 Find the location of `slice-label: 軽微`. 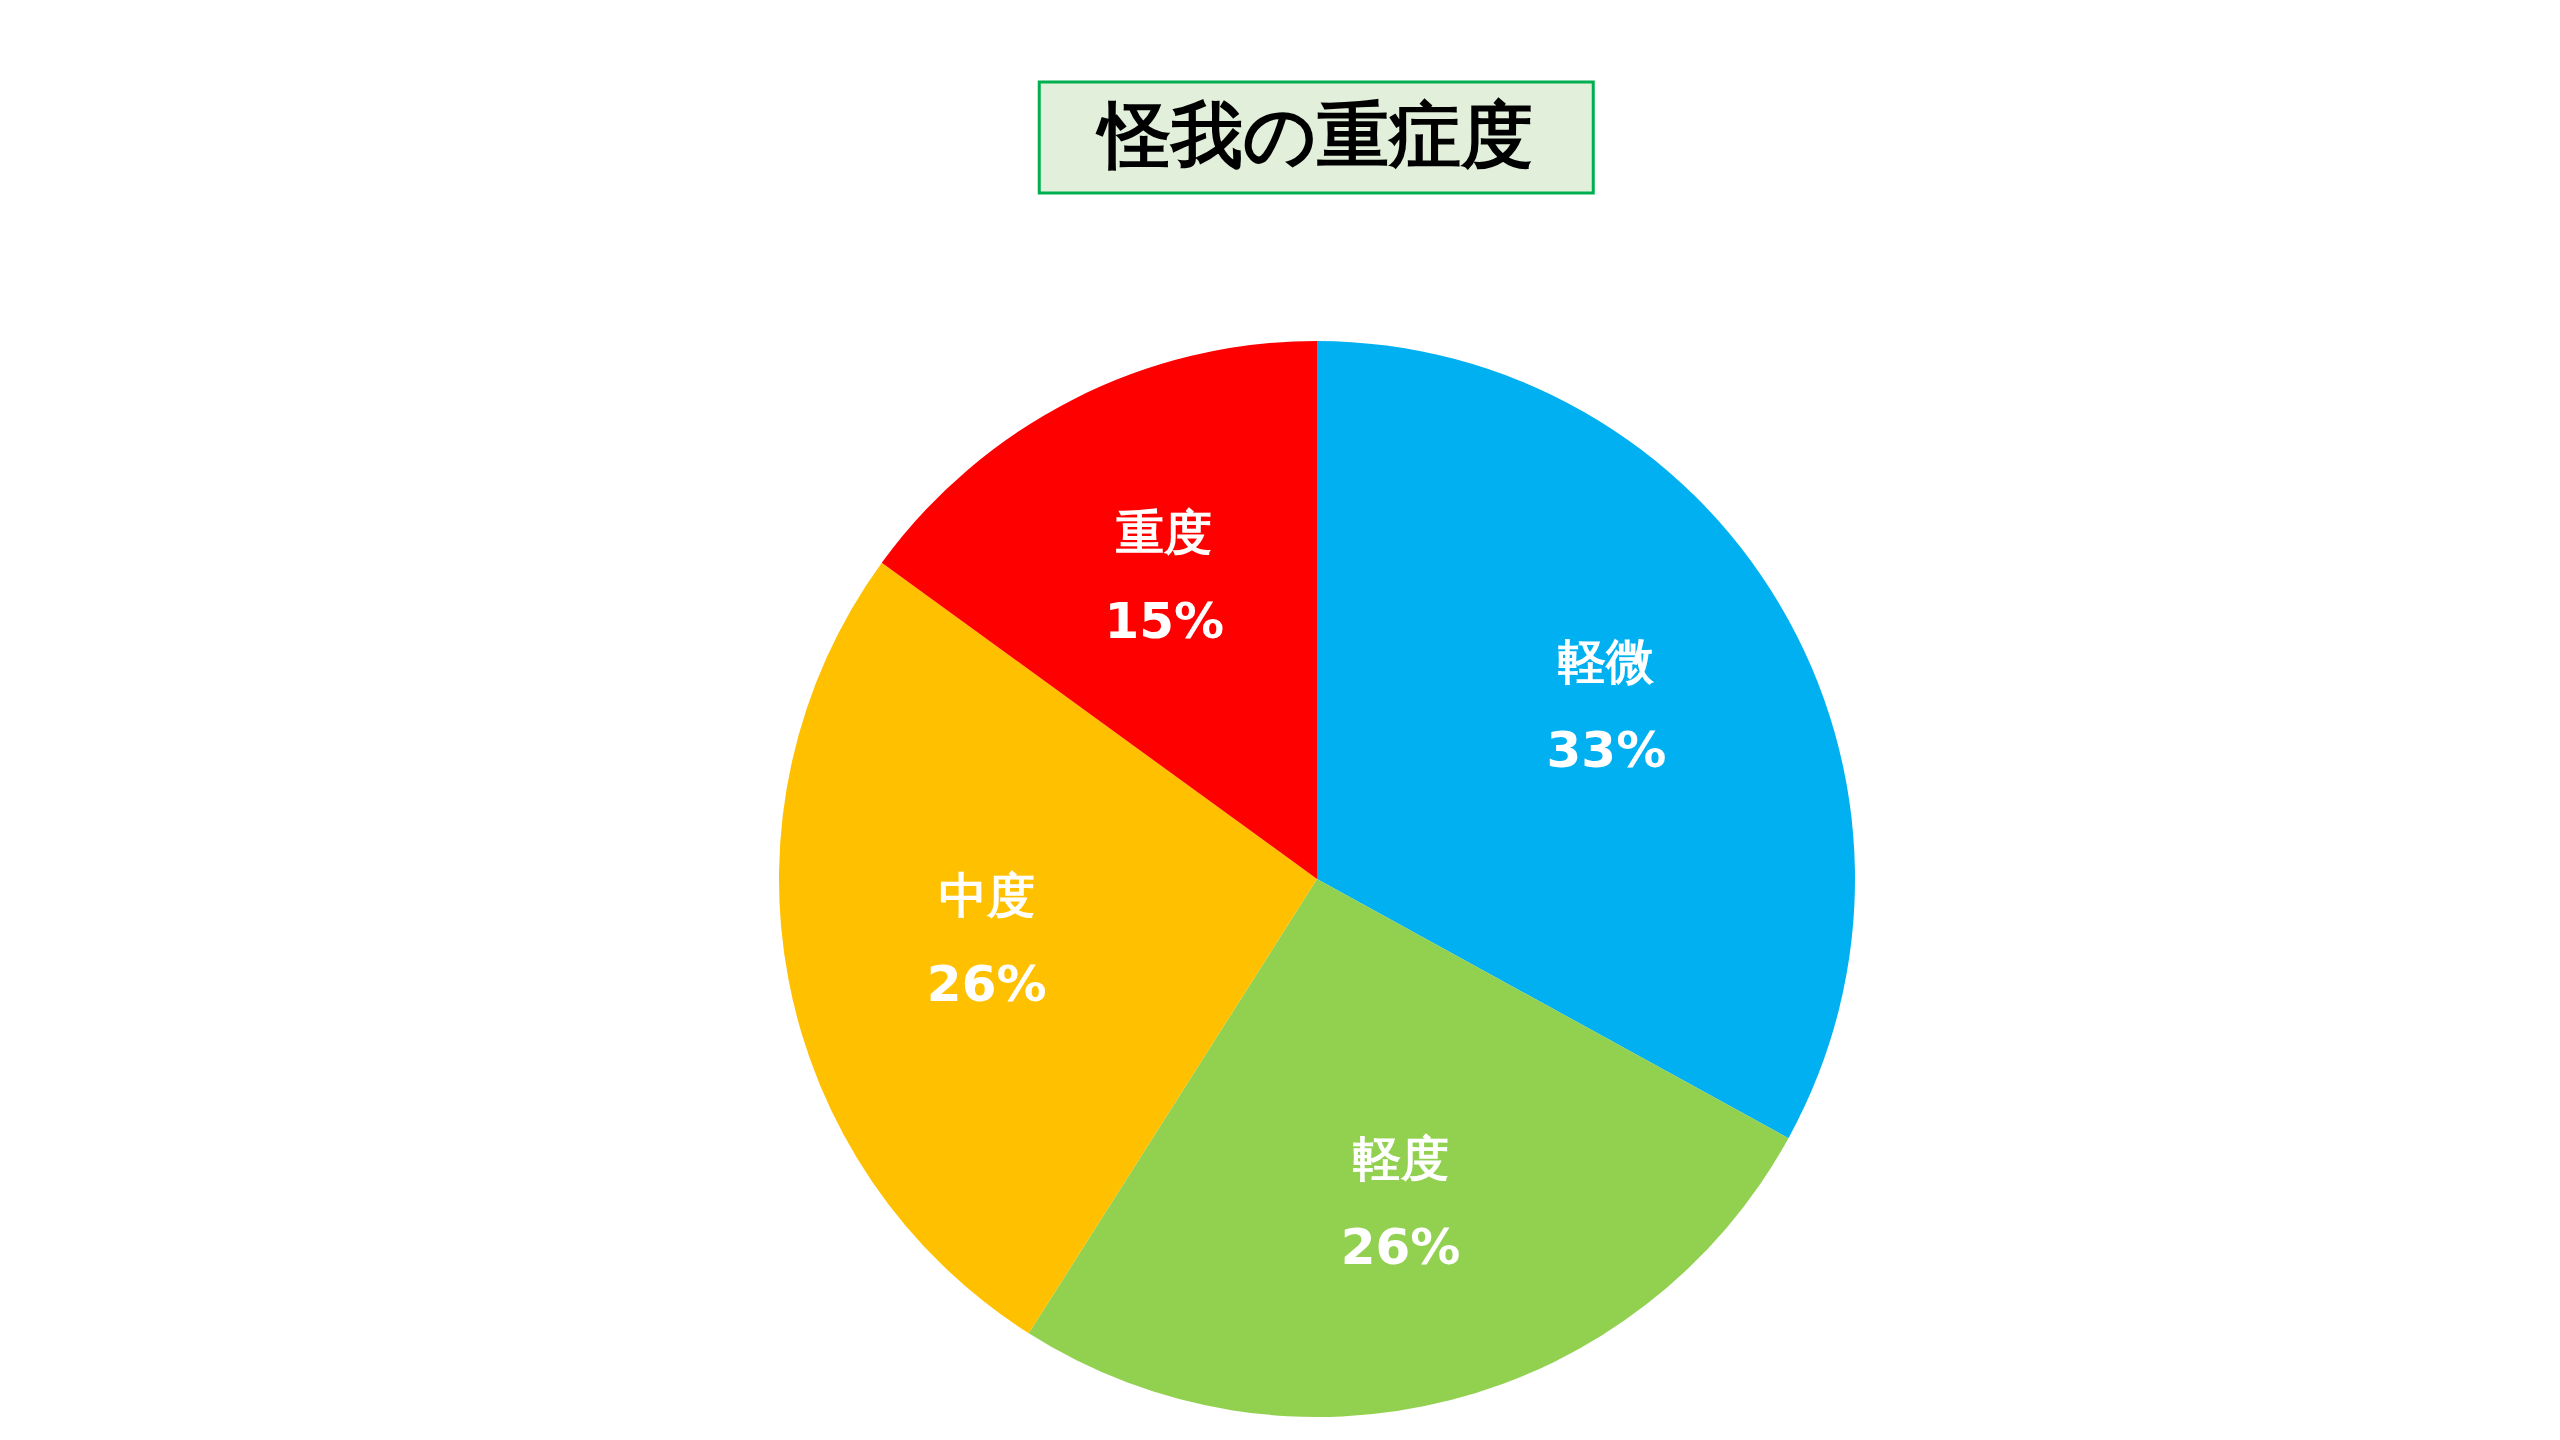

slice-label: 軽微 is located at coordinates (1607, 660).